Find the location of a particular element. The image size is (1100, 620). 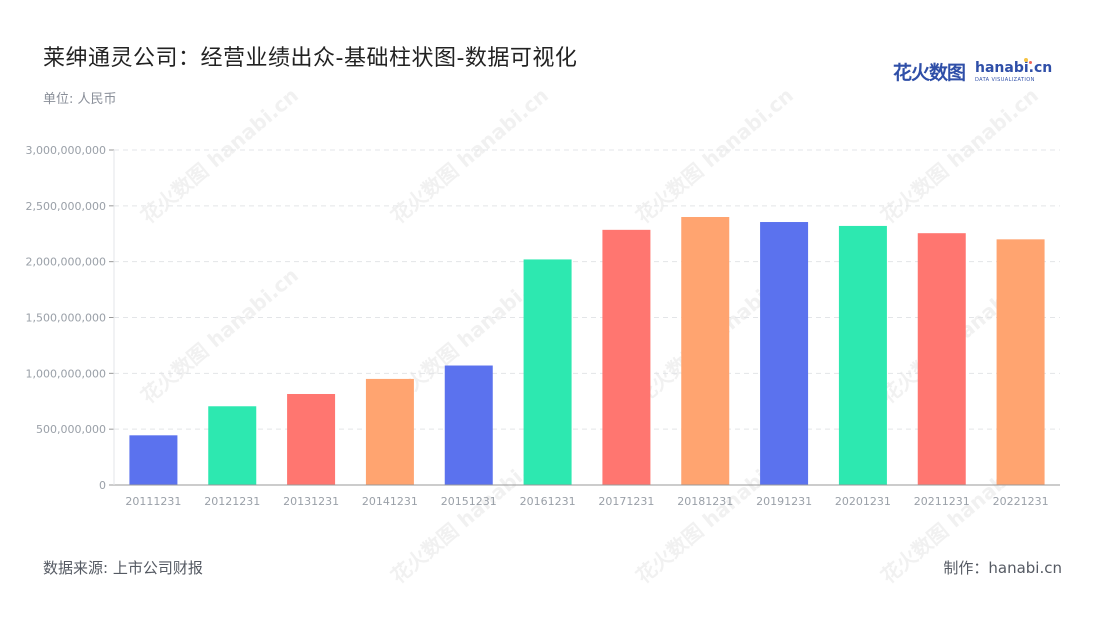

x-tick-label: 20121231 is located at coordinates (232, 501).